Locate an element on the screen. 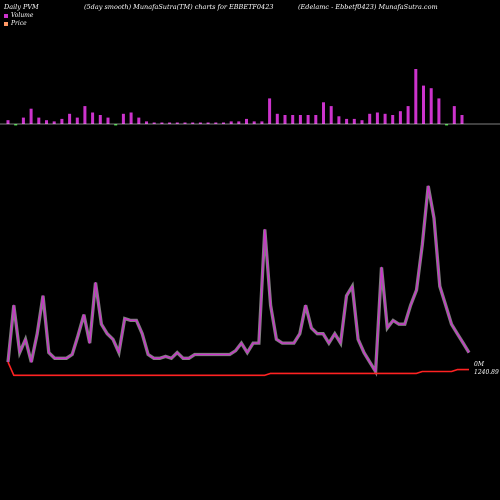 The width and height of the screenshot is (500, 500). legend-volume-swatch is located at coordinates (6, 15).